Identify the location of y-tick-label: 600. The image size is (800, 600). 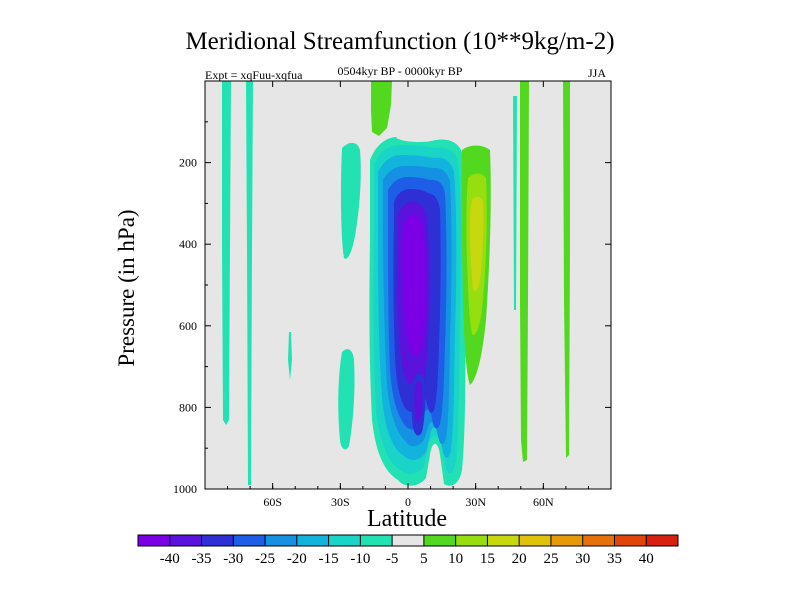
(188, 326).